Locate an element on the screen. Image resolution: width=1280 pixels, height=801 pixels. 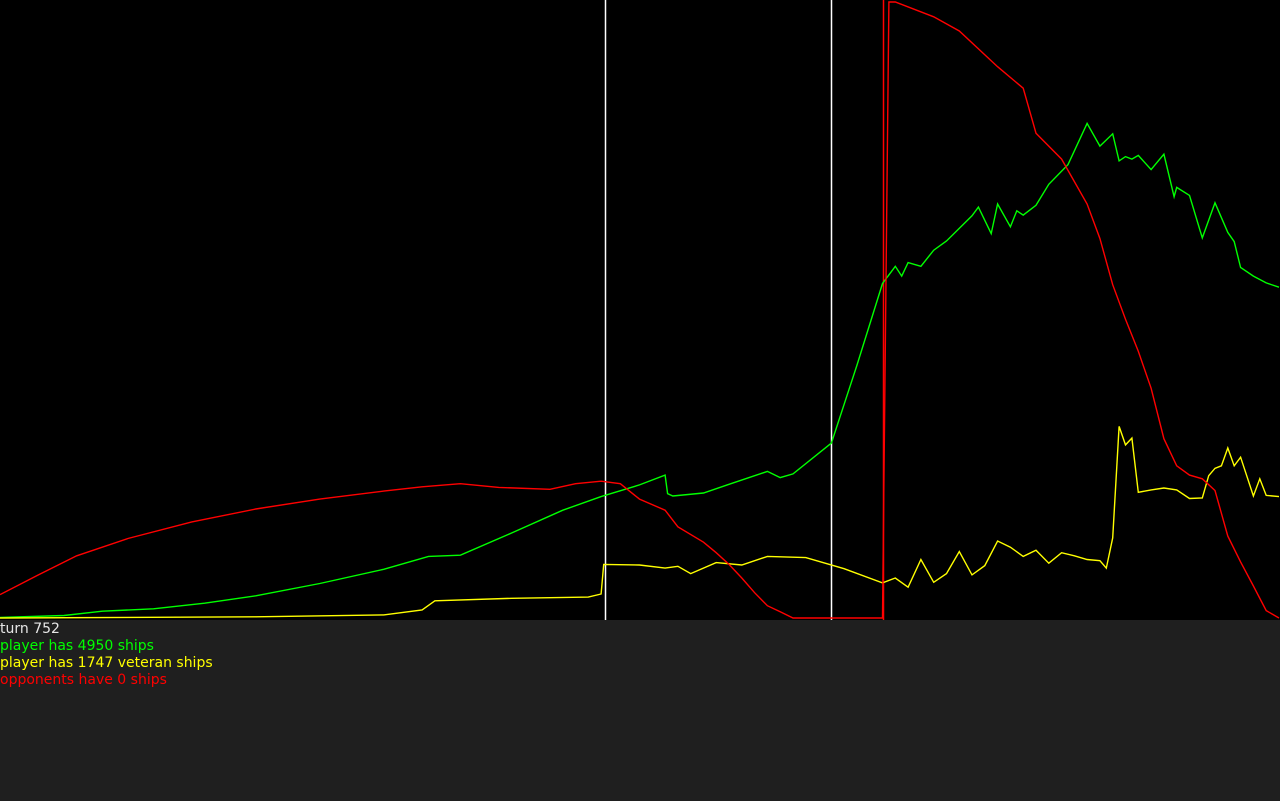
turn-label: turn 752 is located at coordinates (30, 629).